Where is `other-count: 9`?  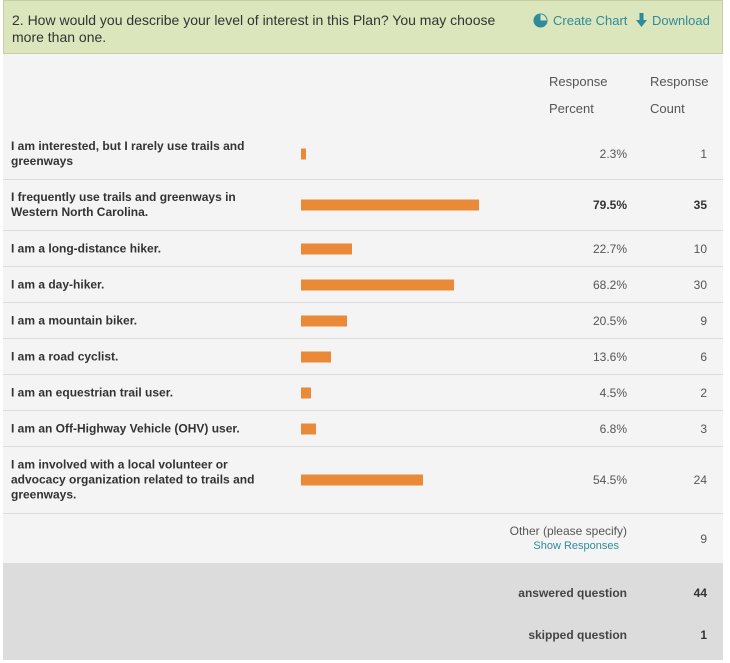
other-count: 9 is located at coordinates (703, 538).